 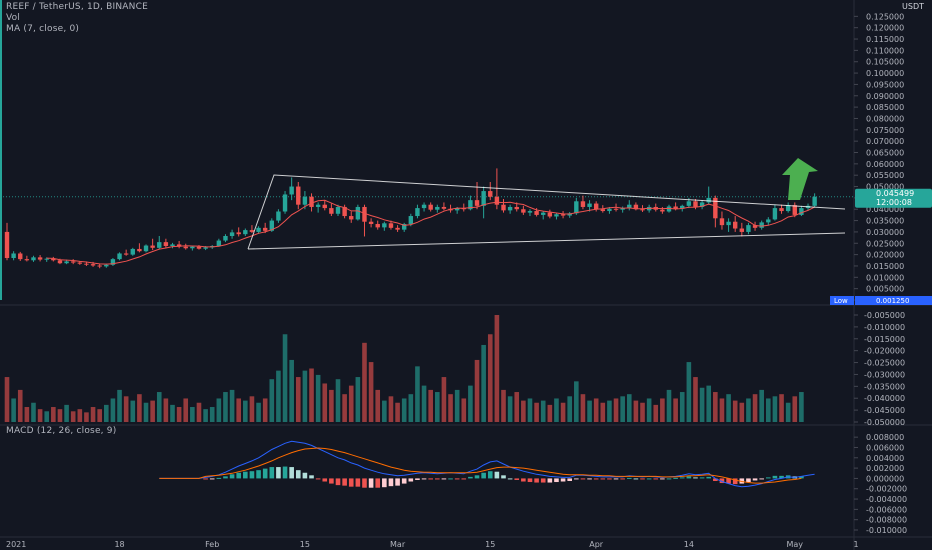 I want to click on price-tick-label: 0.090000, so click(x=885, y=96).